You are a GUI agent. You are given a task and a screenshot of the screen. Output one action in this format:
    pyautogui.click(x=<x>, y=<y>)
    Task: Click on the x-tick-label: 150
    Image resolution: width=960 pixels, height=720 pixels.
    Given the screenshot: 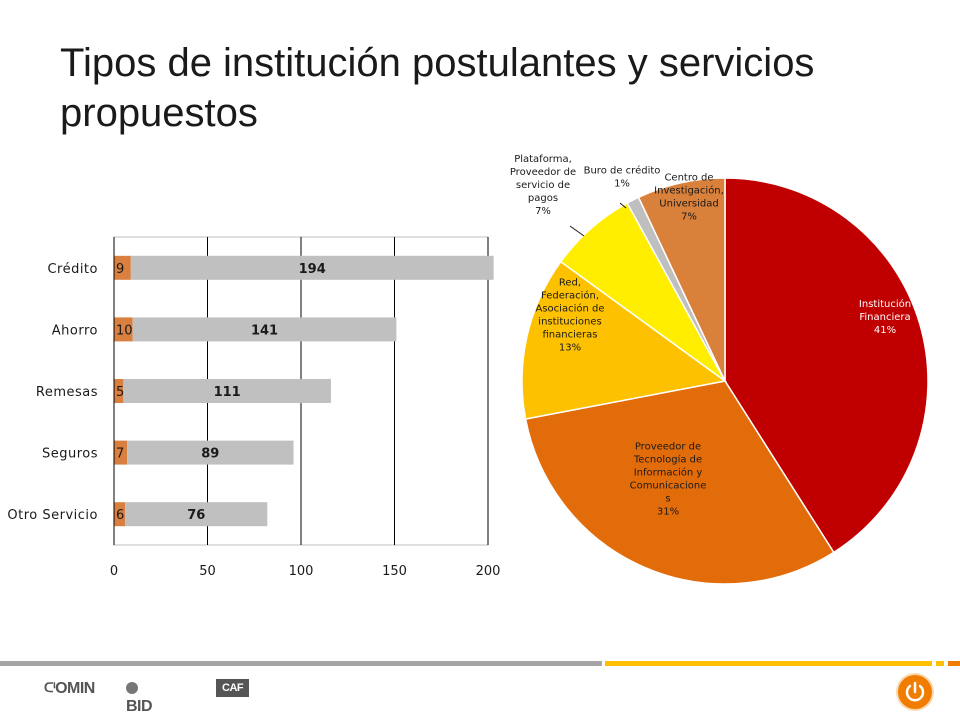 What is the action you would take?
    pyautogui.click(x=394, y=571)
    